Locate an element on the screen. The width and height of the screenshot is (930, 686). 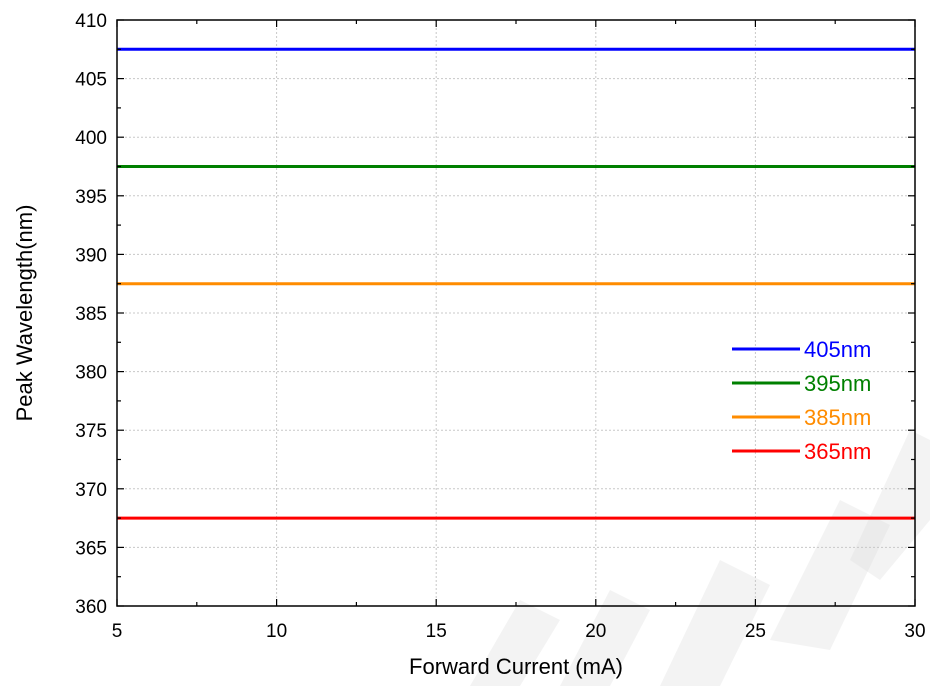
x-tick-labels: 5 10 15 20 25 30 is located at coordinates (519, 631).